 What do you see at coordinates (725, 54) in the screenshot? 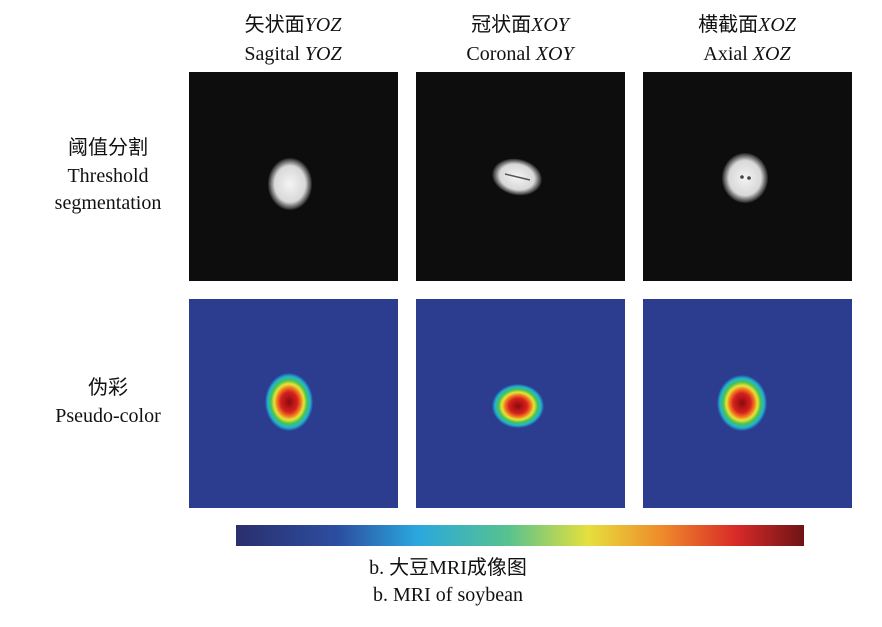
I see `text: Axial` at bounding box center [725, 54].